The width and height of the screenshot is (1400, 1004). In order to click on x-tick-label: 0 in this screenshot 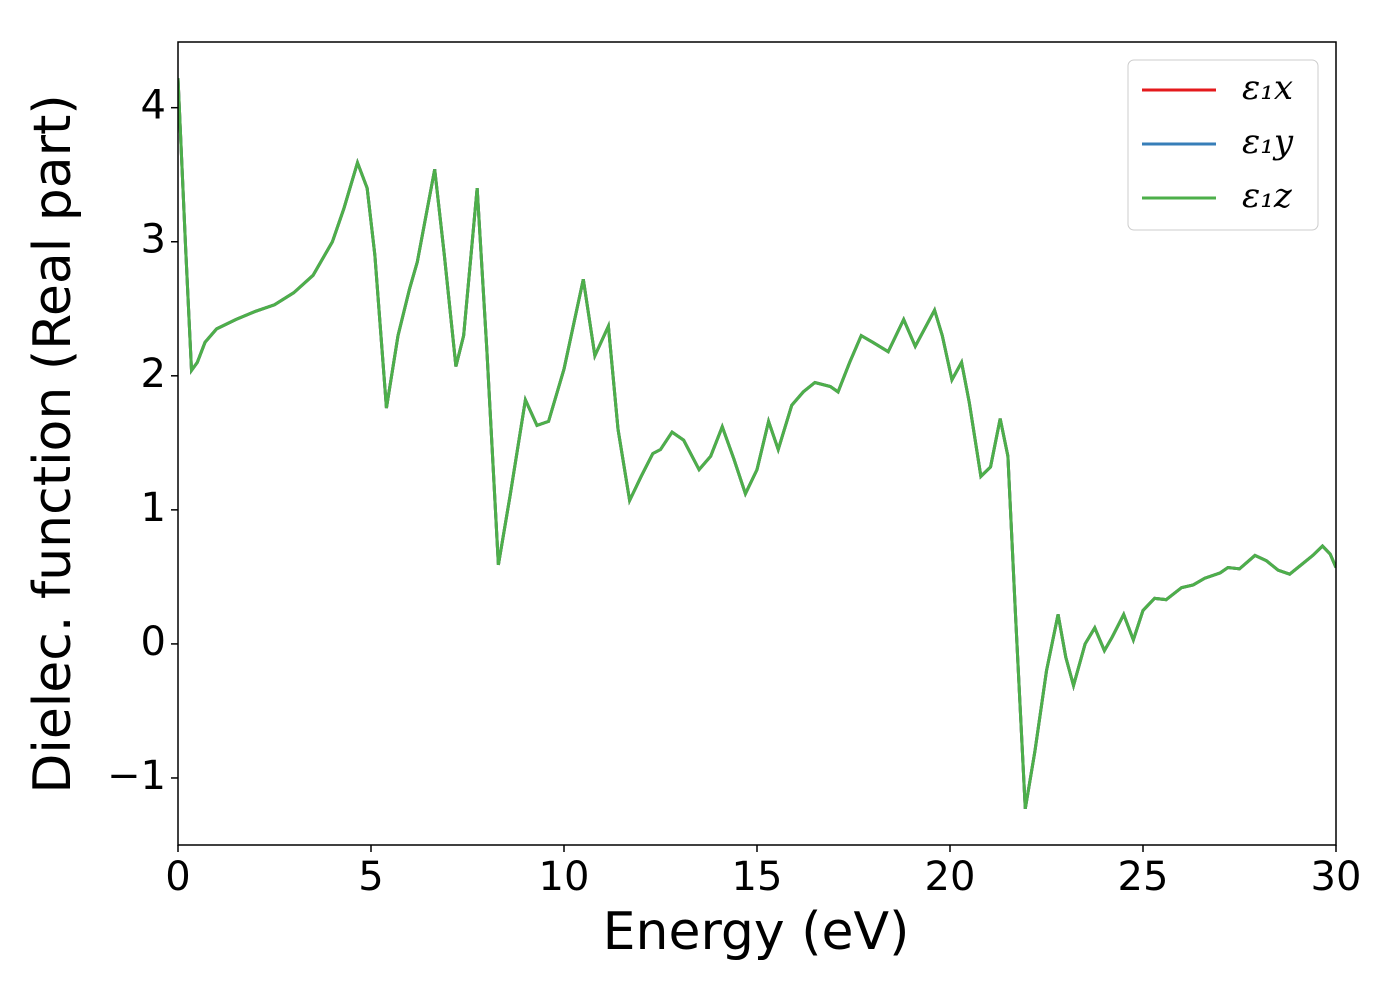, I will do `click(177, 877)`.